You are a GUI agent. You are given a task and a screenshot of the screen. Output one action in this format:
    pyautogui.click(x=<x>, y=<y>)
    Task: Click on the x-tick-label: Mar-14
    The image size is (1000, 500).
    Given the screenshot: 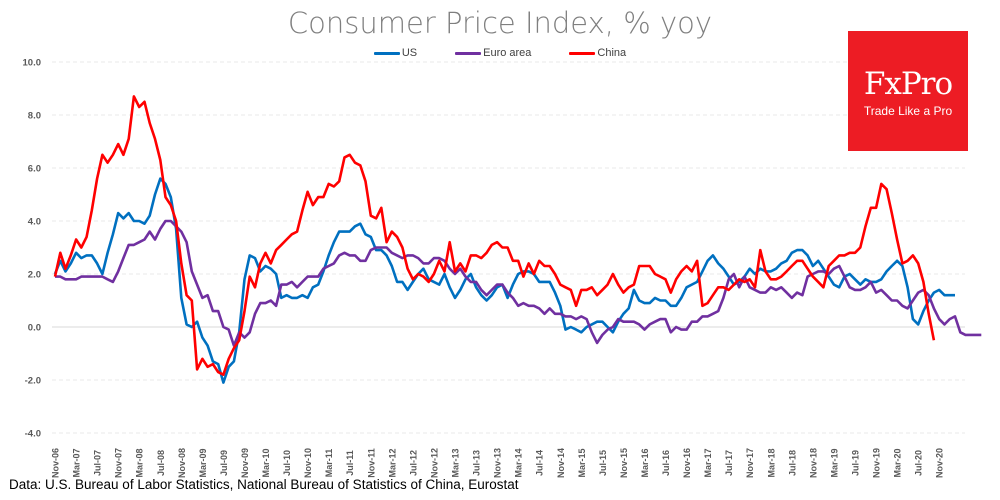 What is the action you would take?
    pyautogui.click(x=519, y=462)
    